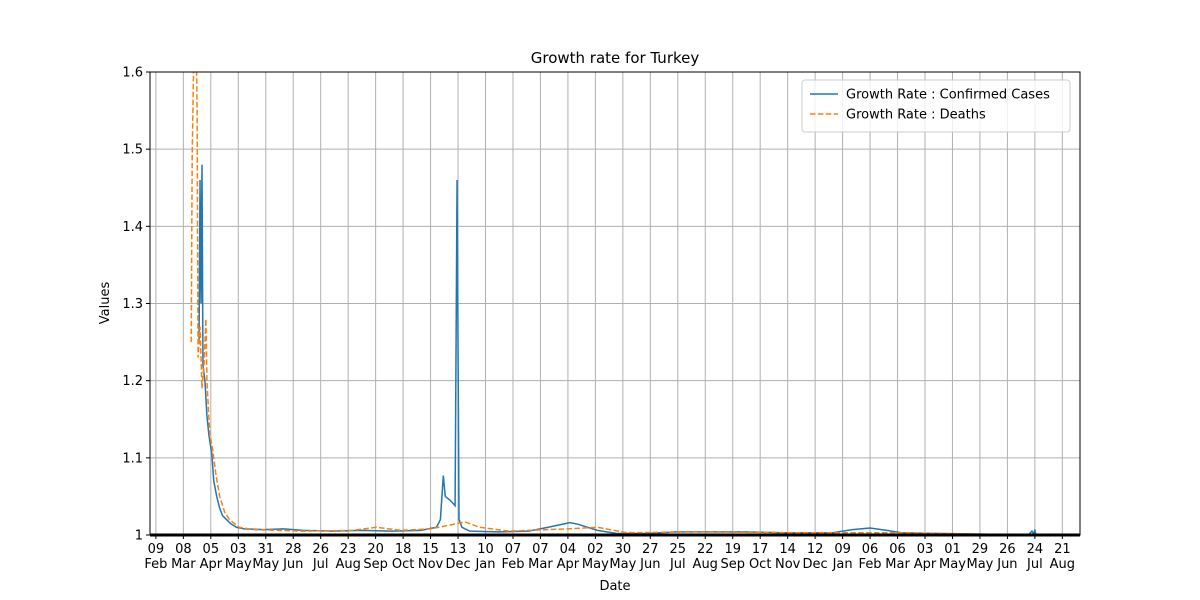 This screenshot has height=600, width=1200. Describe the element at coordinates (292, 557) in the screenshot. I see `x-tick-label: 28 Jun` at that location.